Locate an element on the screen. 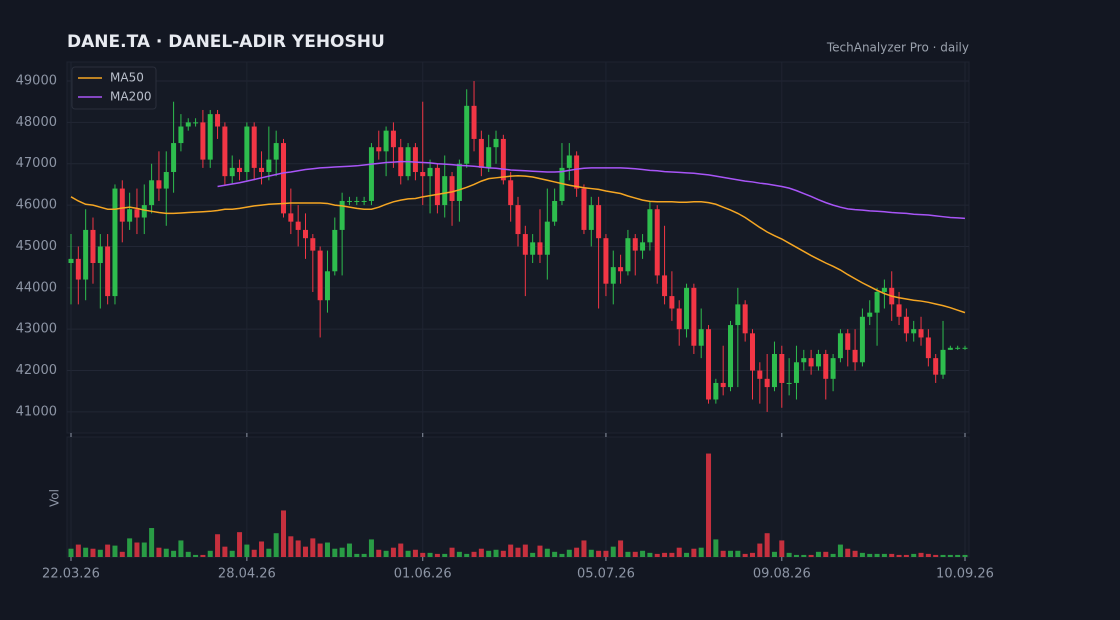 This screenshot has height=620, width=1120. volume-axis-label: Vol is located at coordinates (55, 498).